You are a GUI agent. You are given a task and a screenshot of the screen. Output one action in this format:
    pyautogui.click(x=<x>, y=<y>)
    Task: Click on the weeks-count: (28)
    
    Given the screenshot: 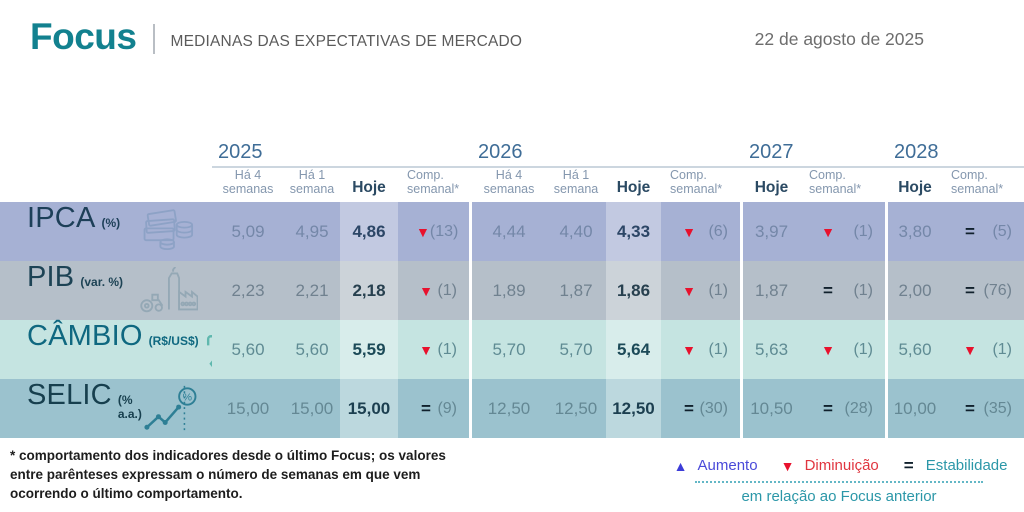 What is the action you would take?
    pyautogui.click(x=858, y=408)
    